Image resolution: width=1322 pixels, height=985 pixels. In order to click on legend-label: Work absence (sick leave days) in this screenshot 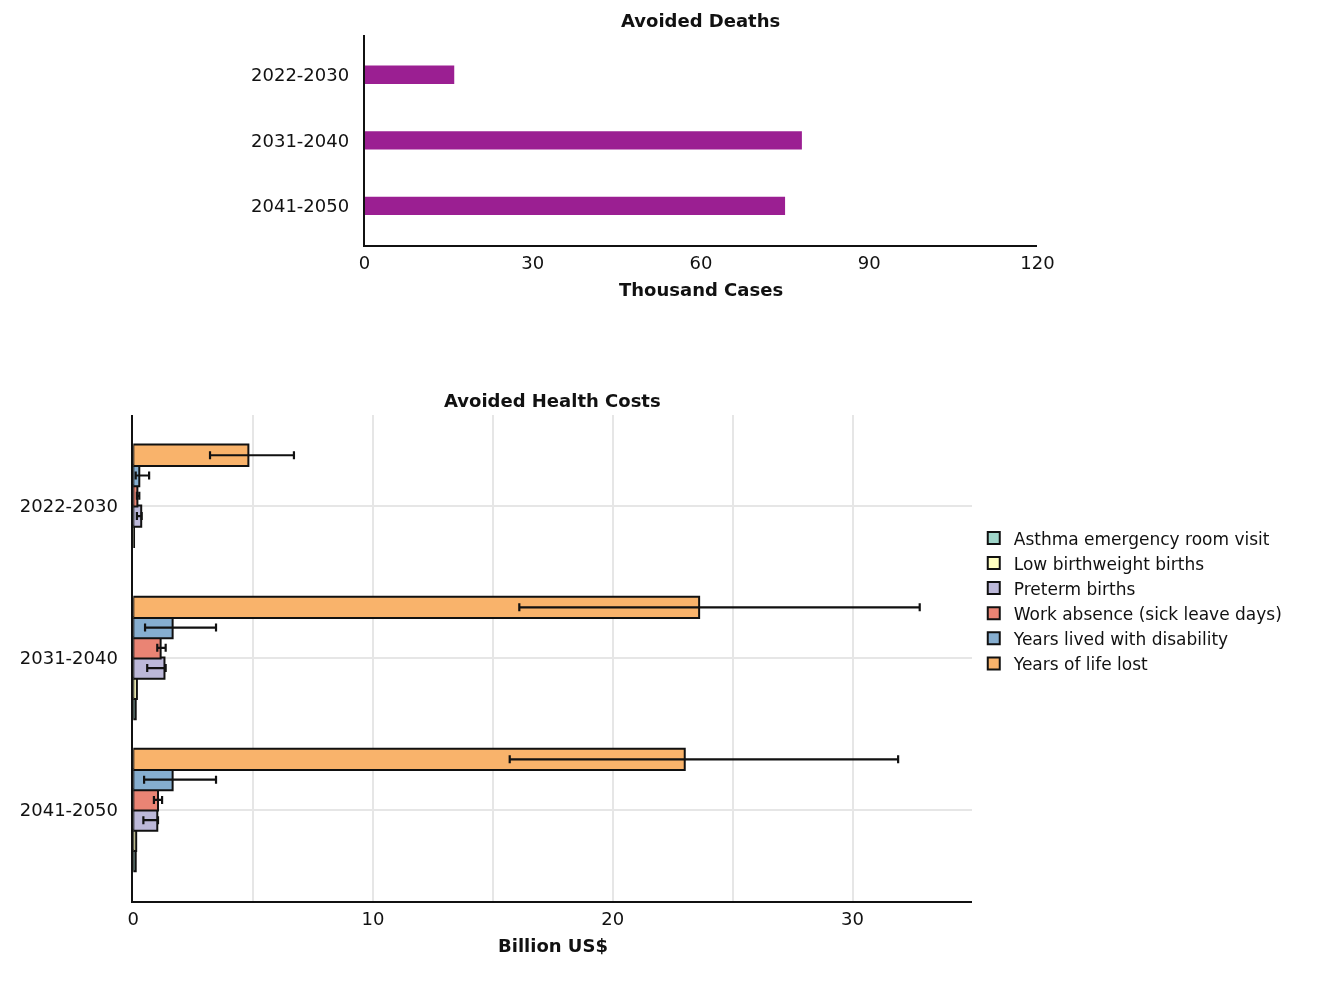, I will do `click(1147, 613)`.